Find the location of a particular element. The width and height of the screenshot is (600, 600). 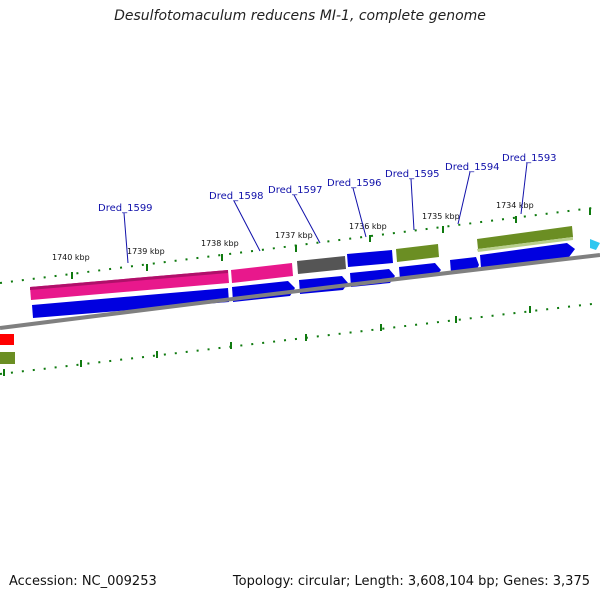

gene-partial-red is located at coordinates (7, 339).